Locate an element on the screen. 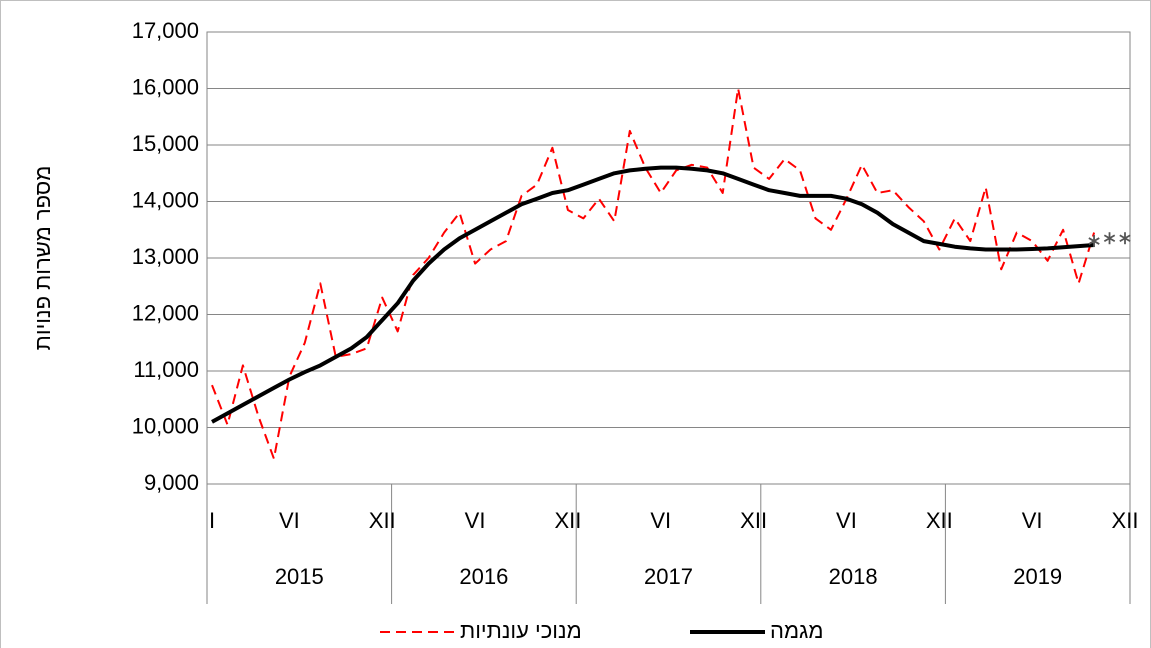 Image resolution: width=1151 pixels, height=648 pixels. y-tick-label: 17,000 is located at coordinates (165, 30).